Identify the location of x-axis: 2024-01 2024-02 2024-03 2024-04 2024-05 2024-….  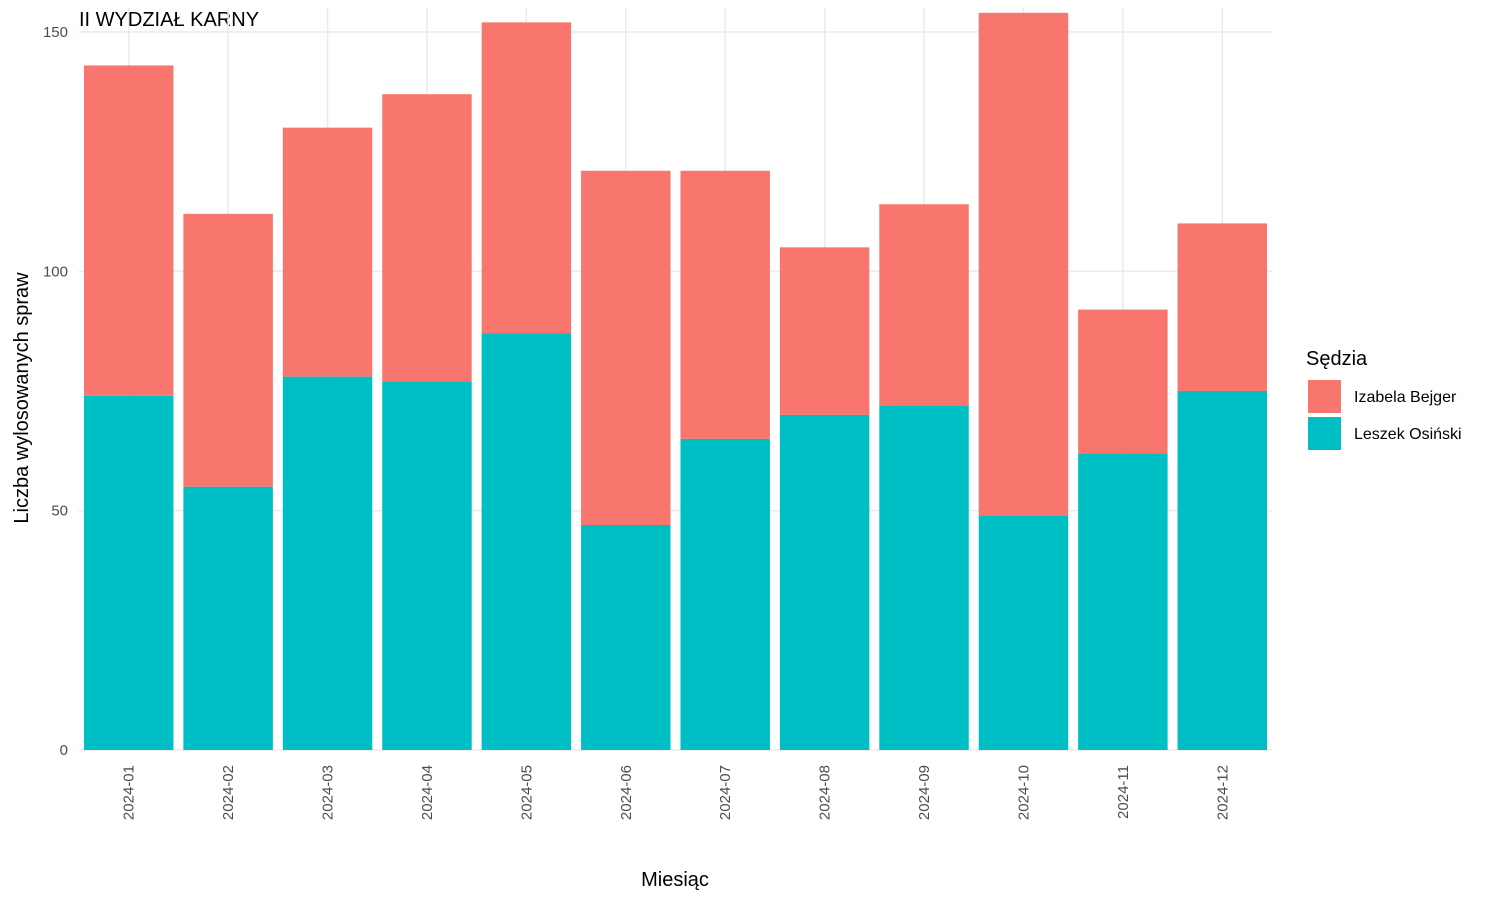
(676, 792).